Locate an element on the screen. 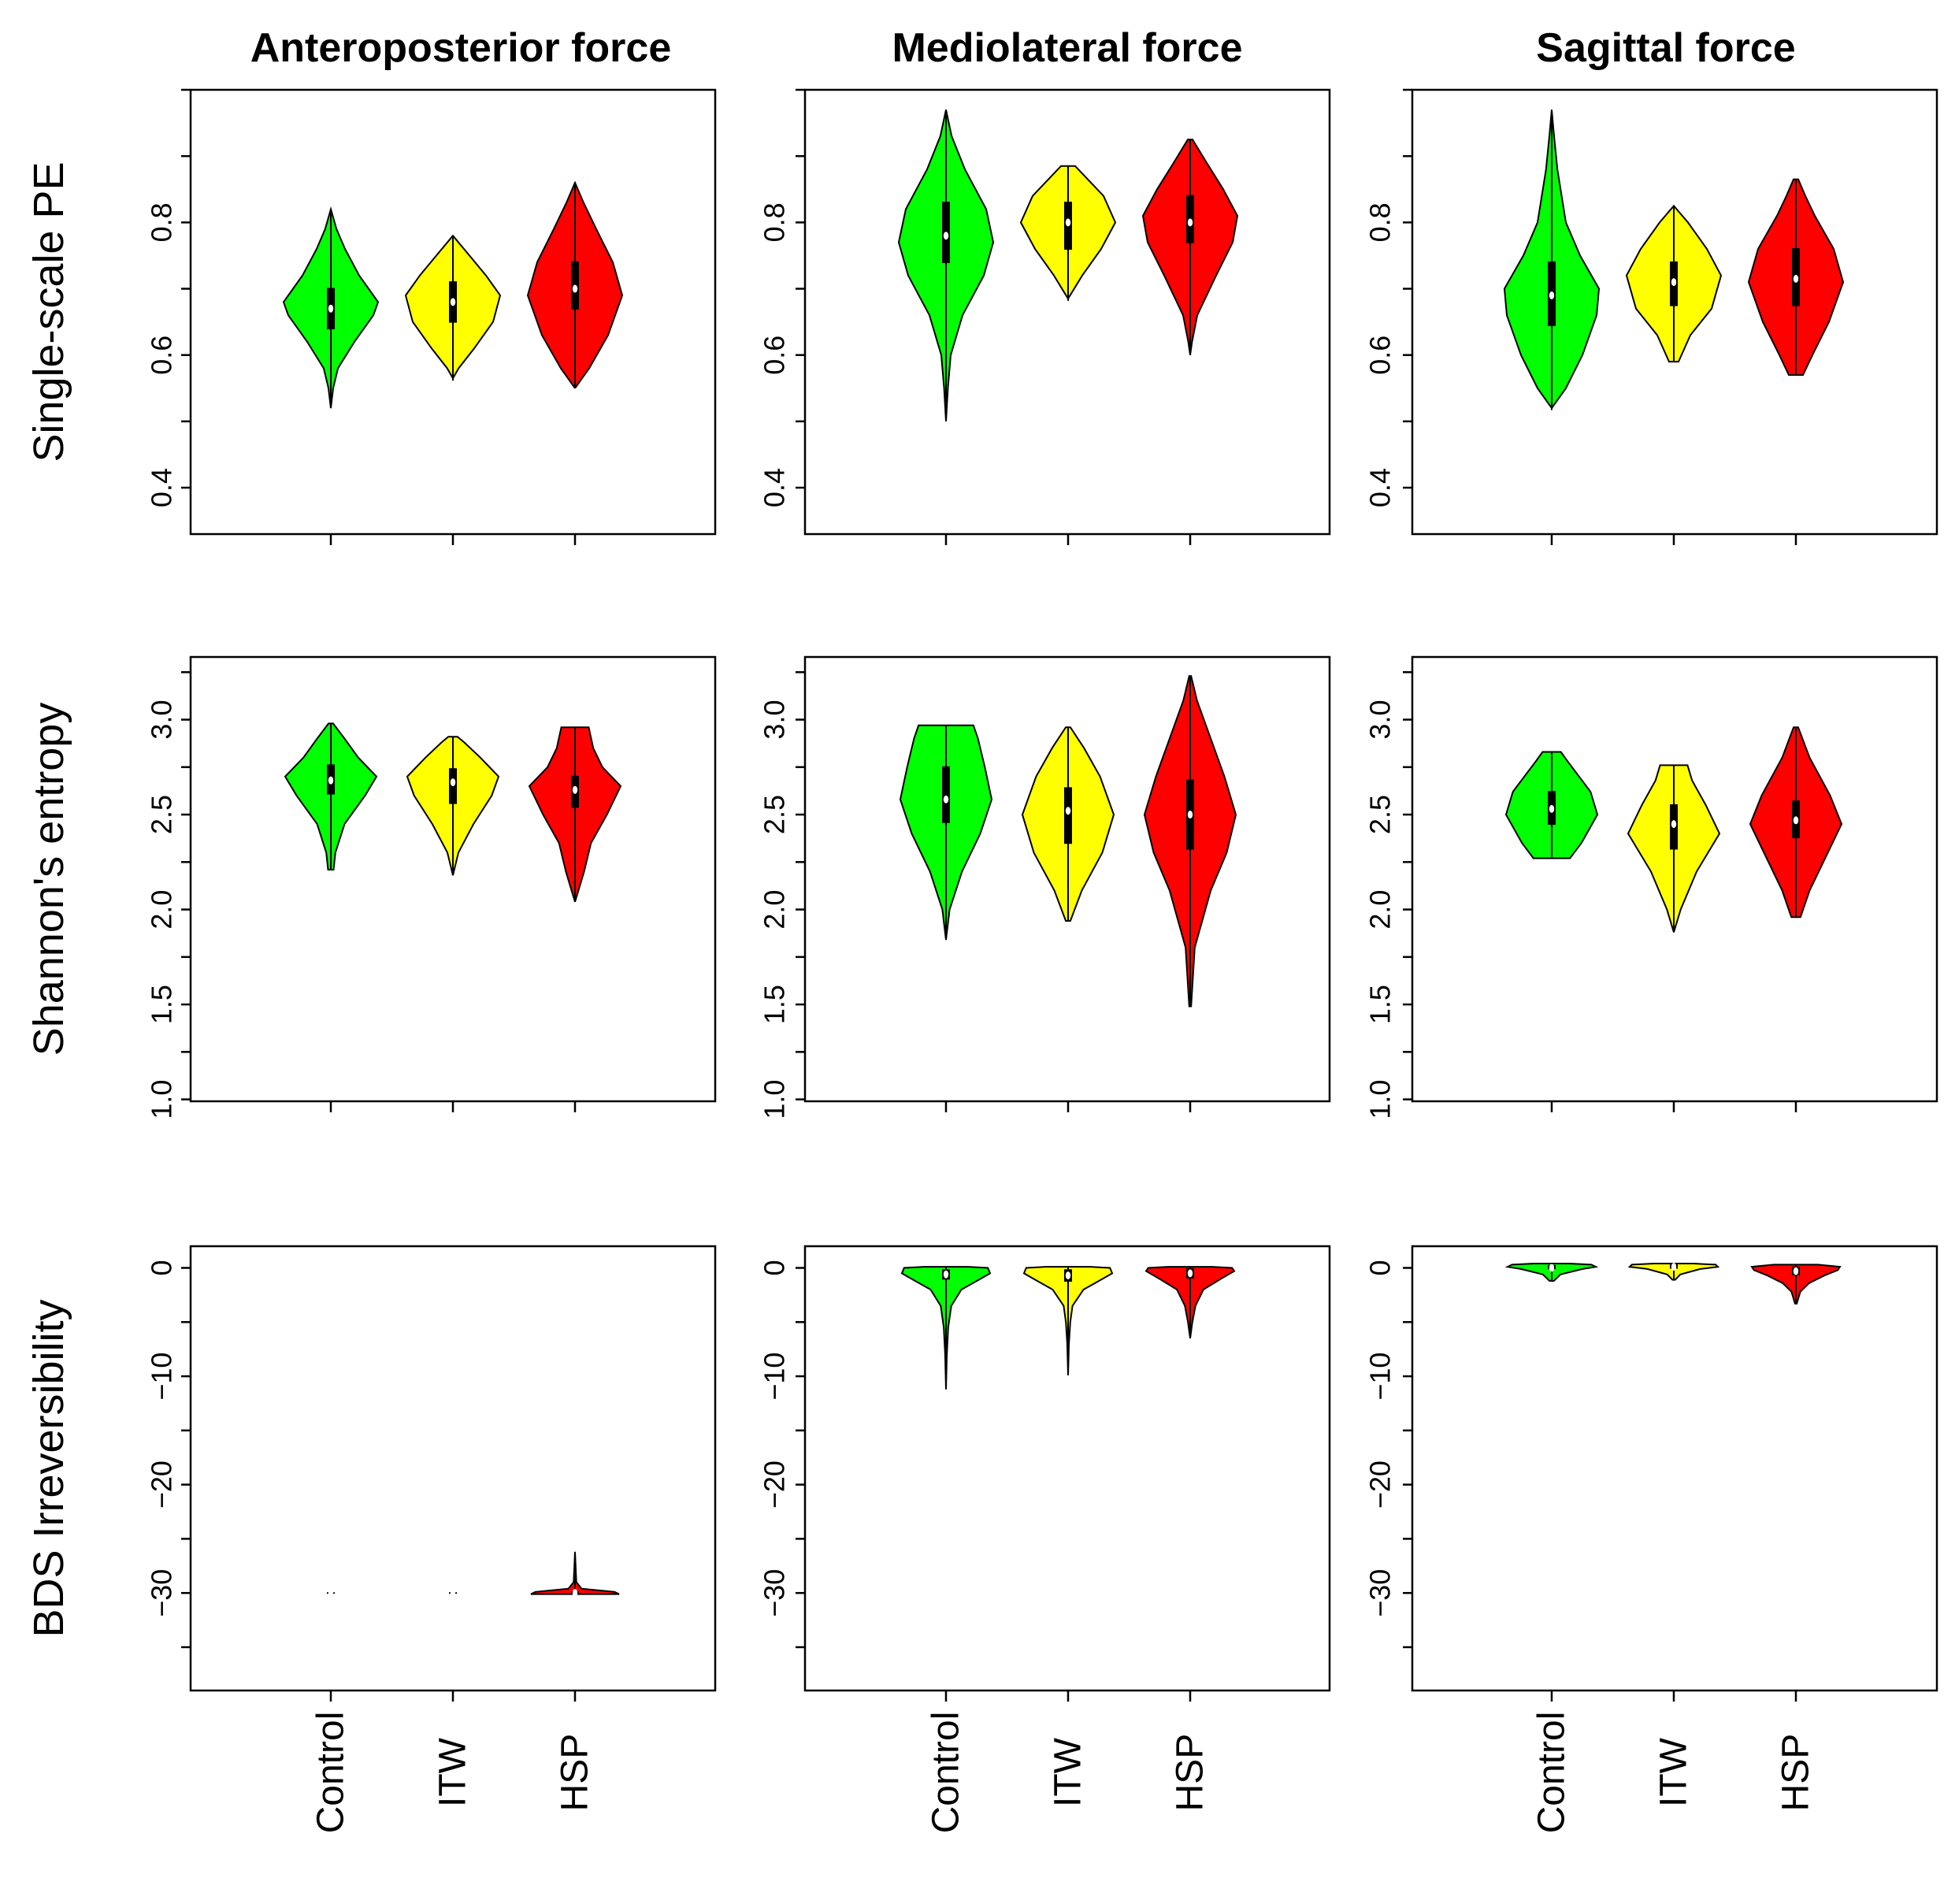  row-label-bds-irreversibility: BDS Irreversibility is located at coordinates (49, 1468).